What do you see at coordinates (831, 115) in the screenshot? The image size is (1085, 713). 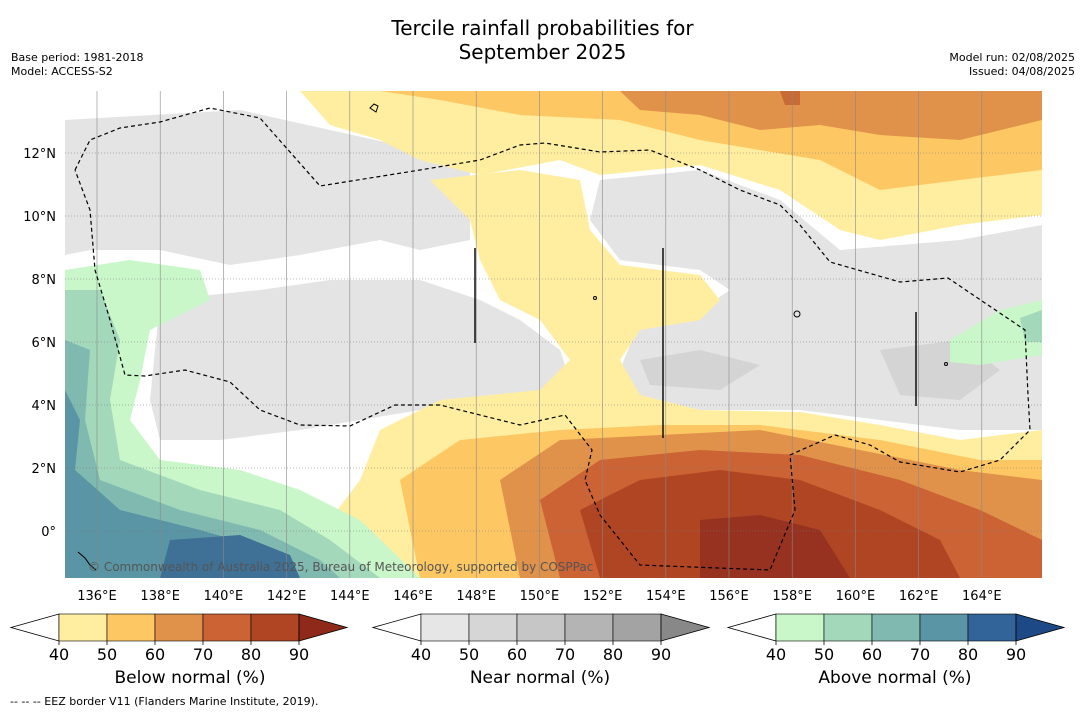 I see `below-normal-70-north` at bounding box center [831, 115].